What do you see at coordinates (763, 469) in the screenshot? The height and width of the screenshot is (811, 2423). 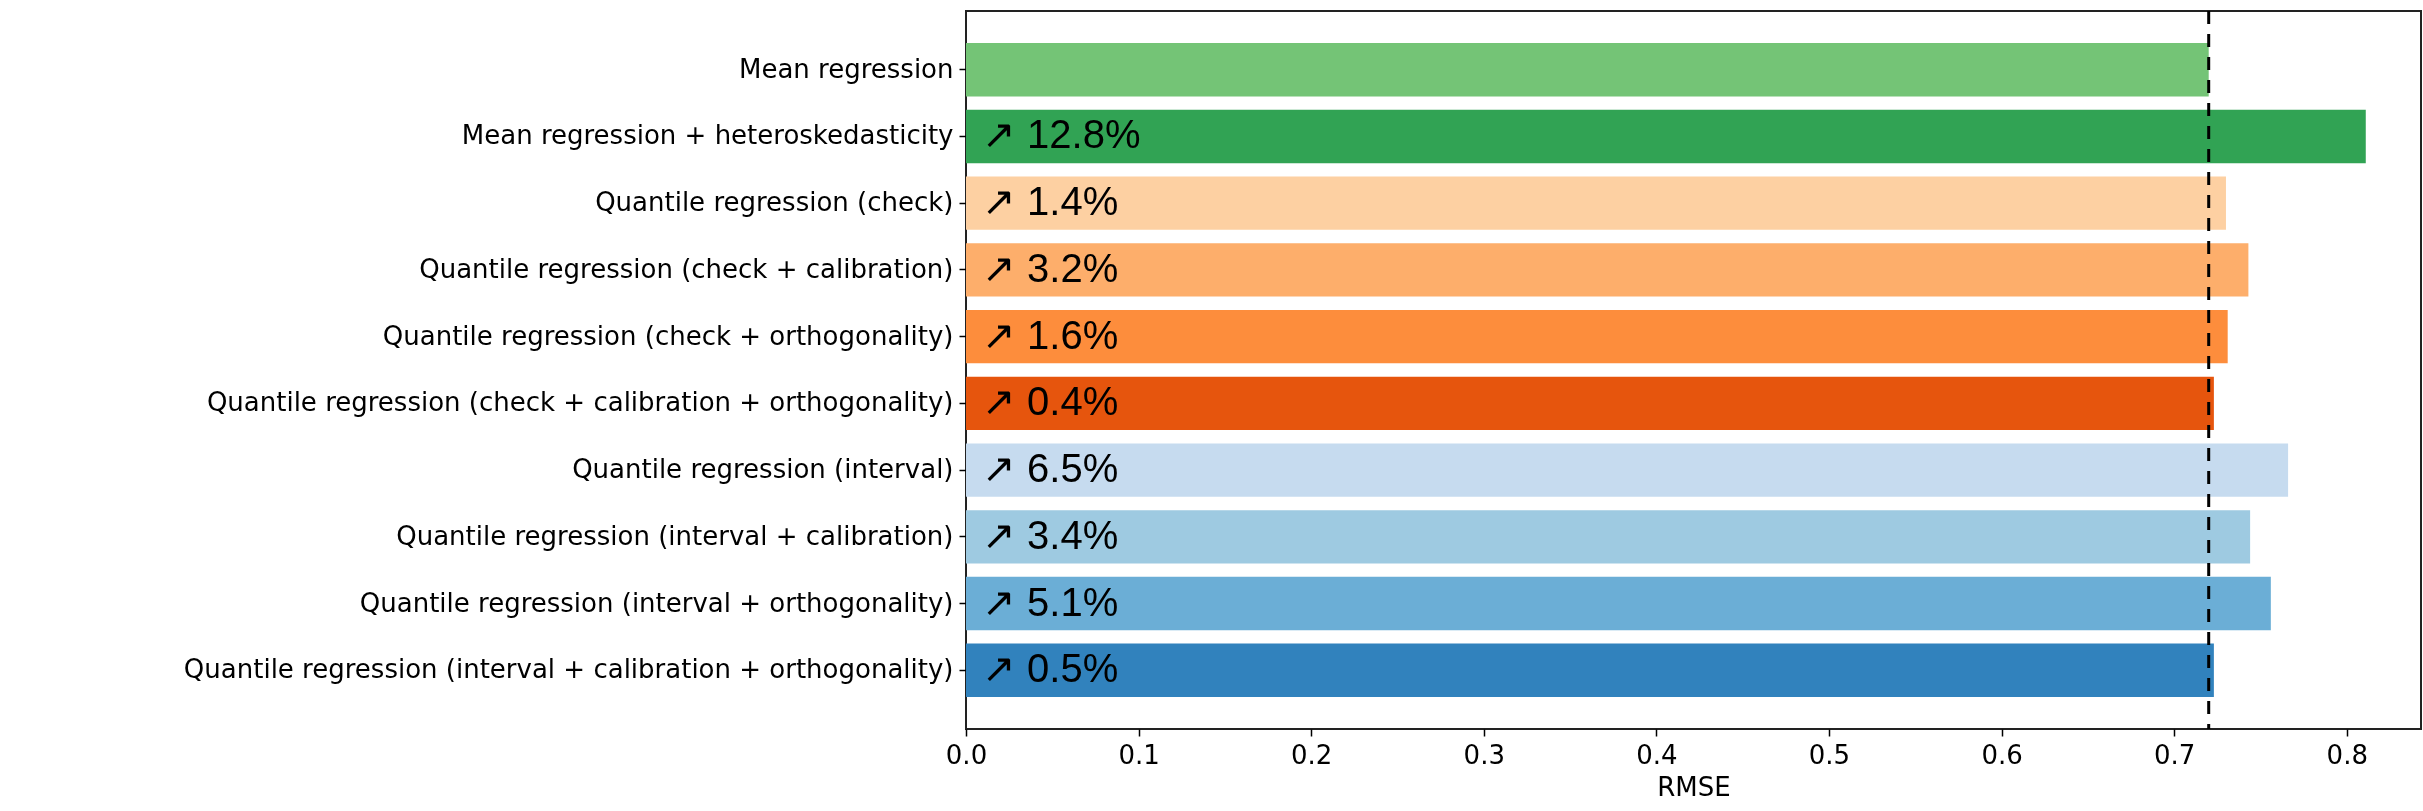 I see `y-tick-label: Quantile regression (interval)` at bounding box center [763, 469].